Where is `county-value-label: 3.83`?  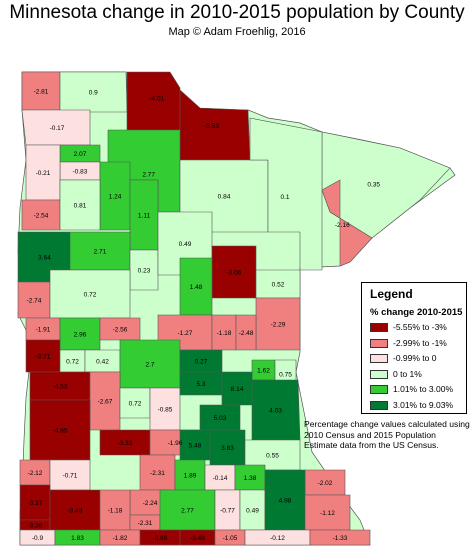 county-value-label: 3.83 is located at coordinates (227, 448).